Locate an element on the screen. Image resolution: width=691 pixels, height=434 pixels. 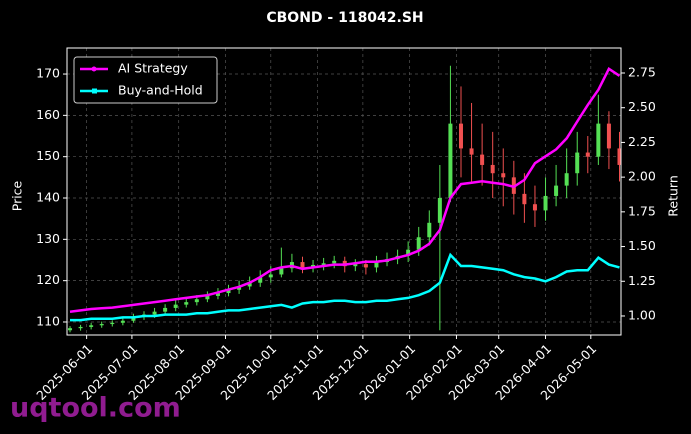
y-tick-label: 120 is located at coordinates (48, 279).